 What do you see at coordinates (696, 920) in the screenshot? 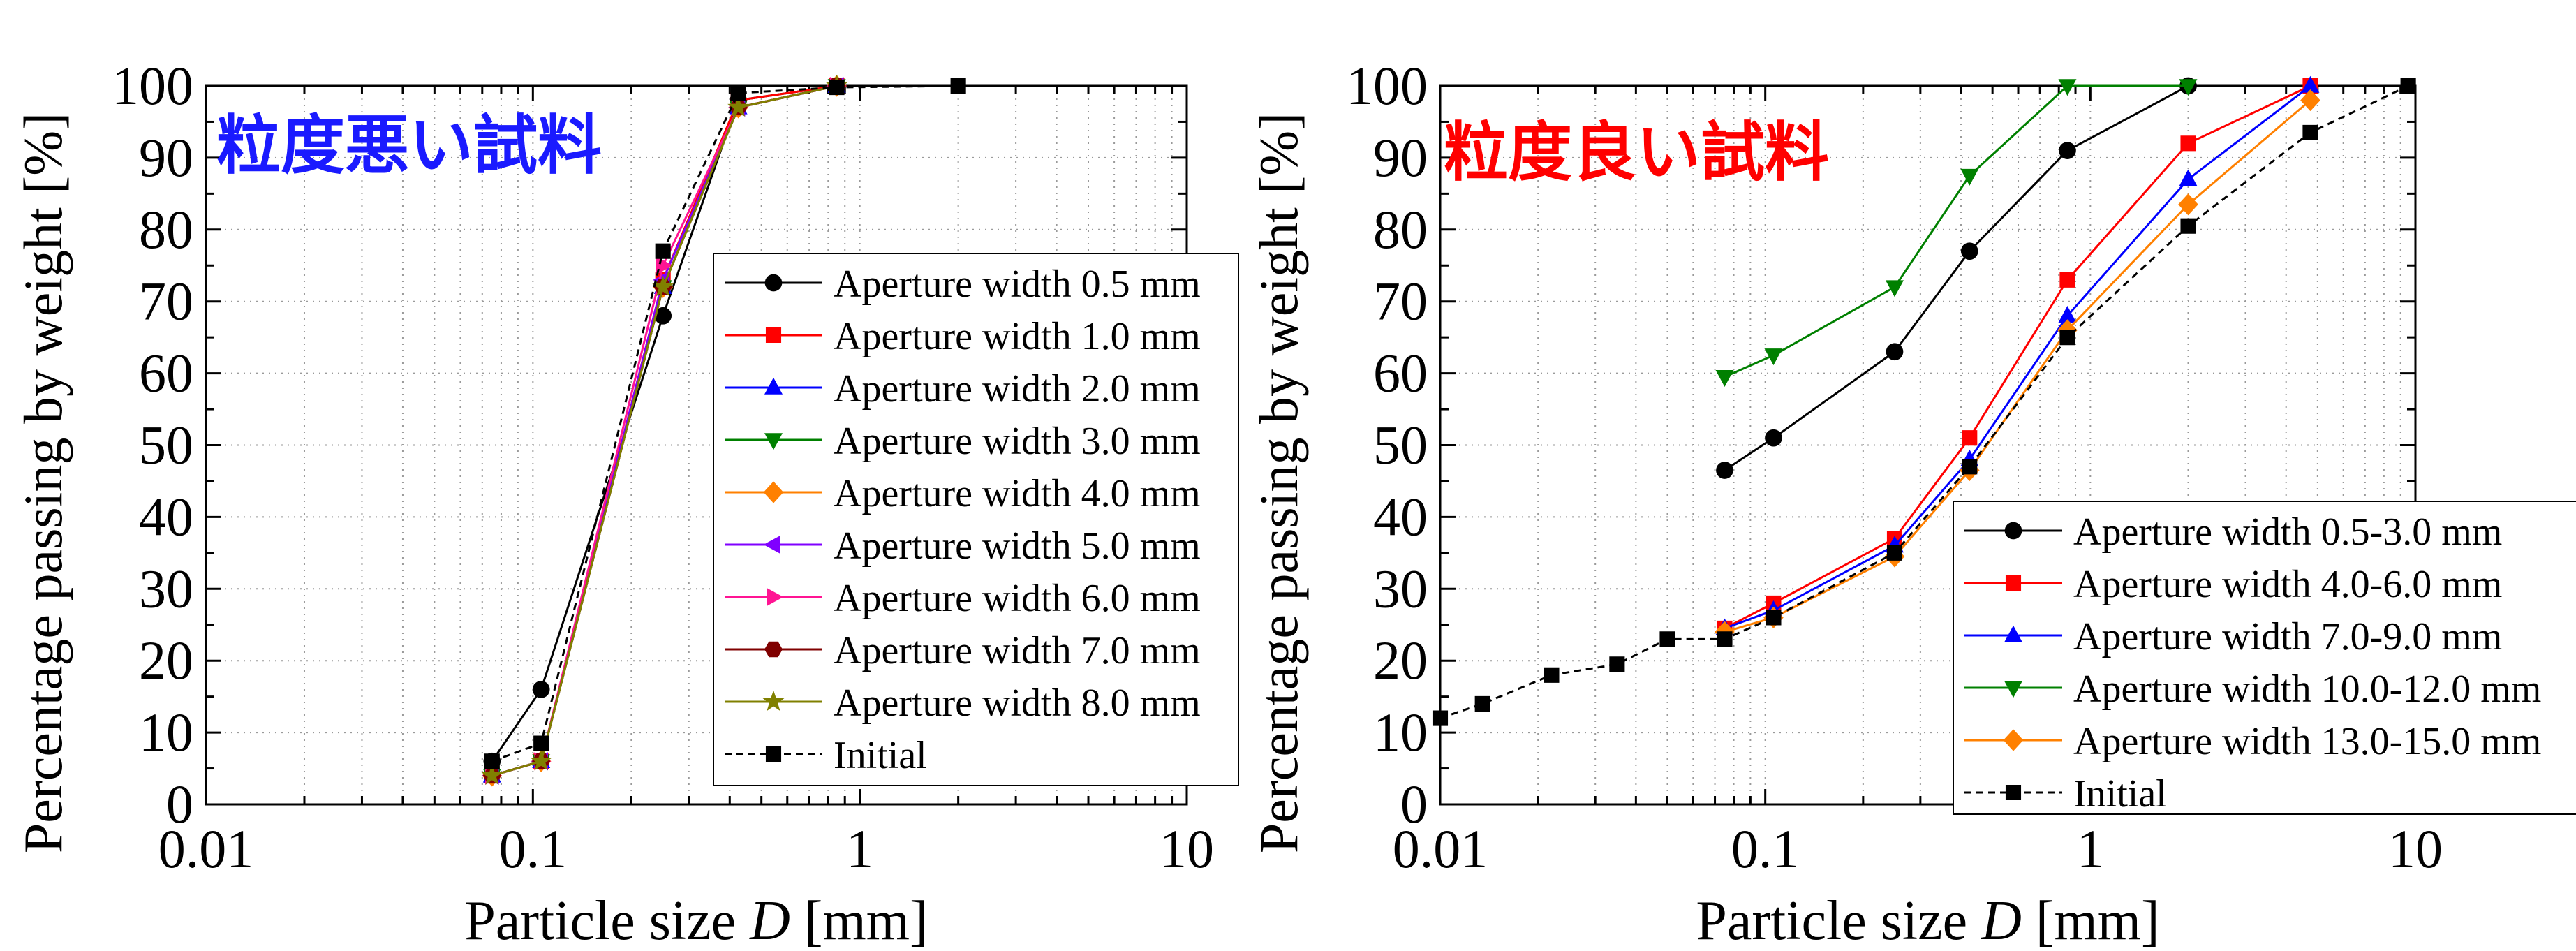
I see `x-axis-label: Particle size D [mm]` at bounding box center [696, 920].